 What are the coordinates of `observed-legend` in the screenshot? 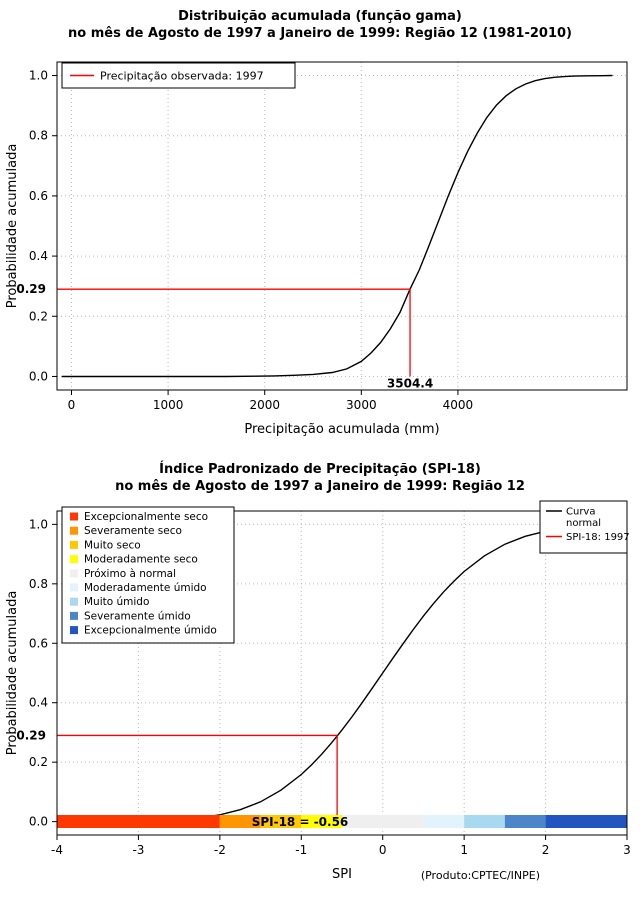 It's located at (178, 75).